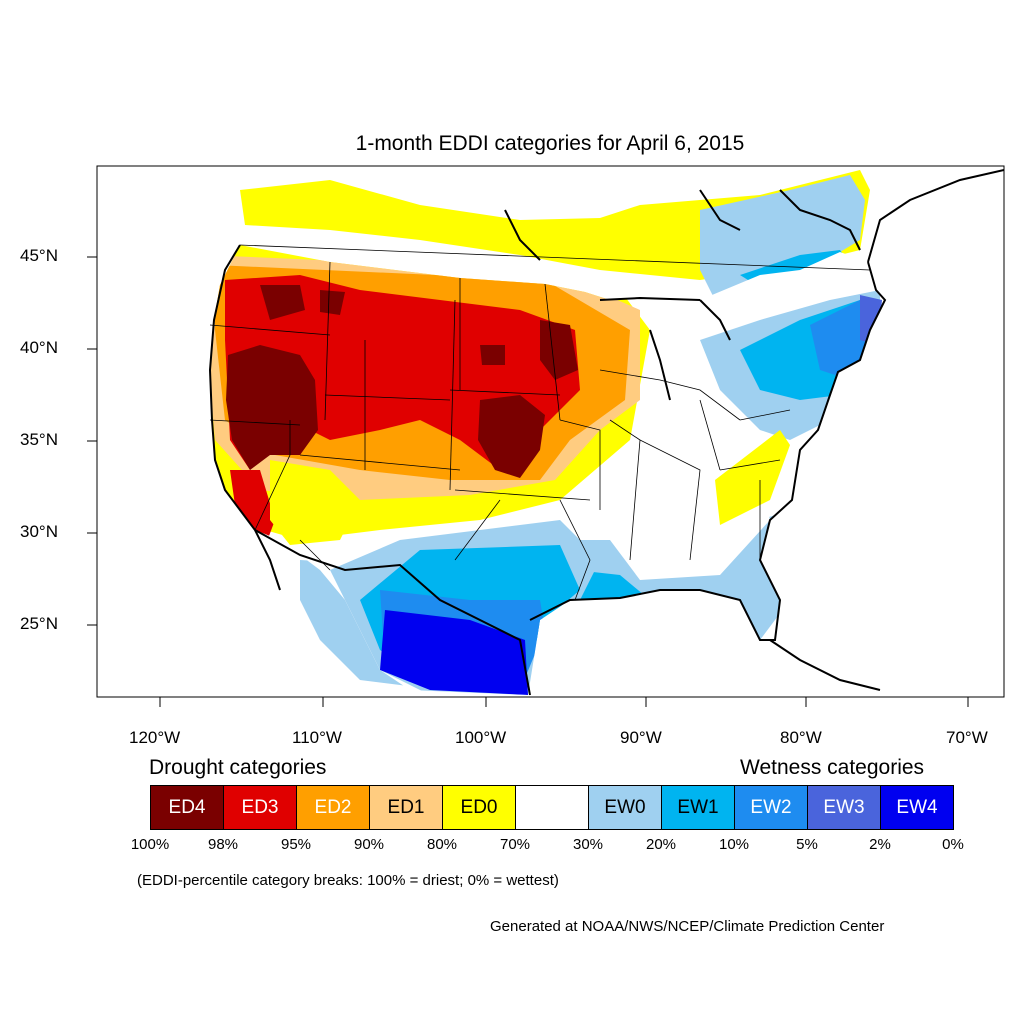 Image resolution: width=1024 pixels, height=1024 pixels. What do you see at coordinates (515, 844) in the screenshot?
I see `percentile-break-label: 70%` at bounding box center [515, 844].